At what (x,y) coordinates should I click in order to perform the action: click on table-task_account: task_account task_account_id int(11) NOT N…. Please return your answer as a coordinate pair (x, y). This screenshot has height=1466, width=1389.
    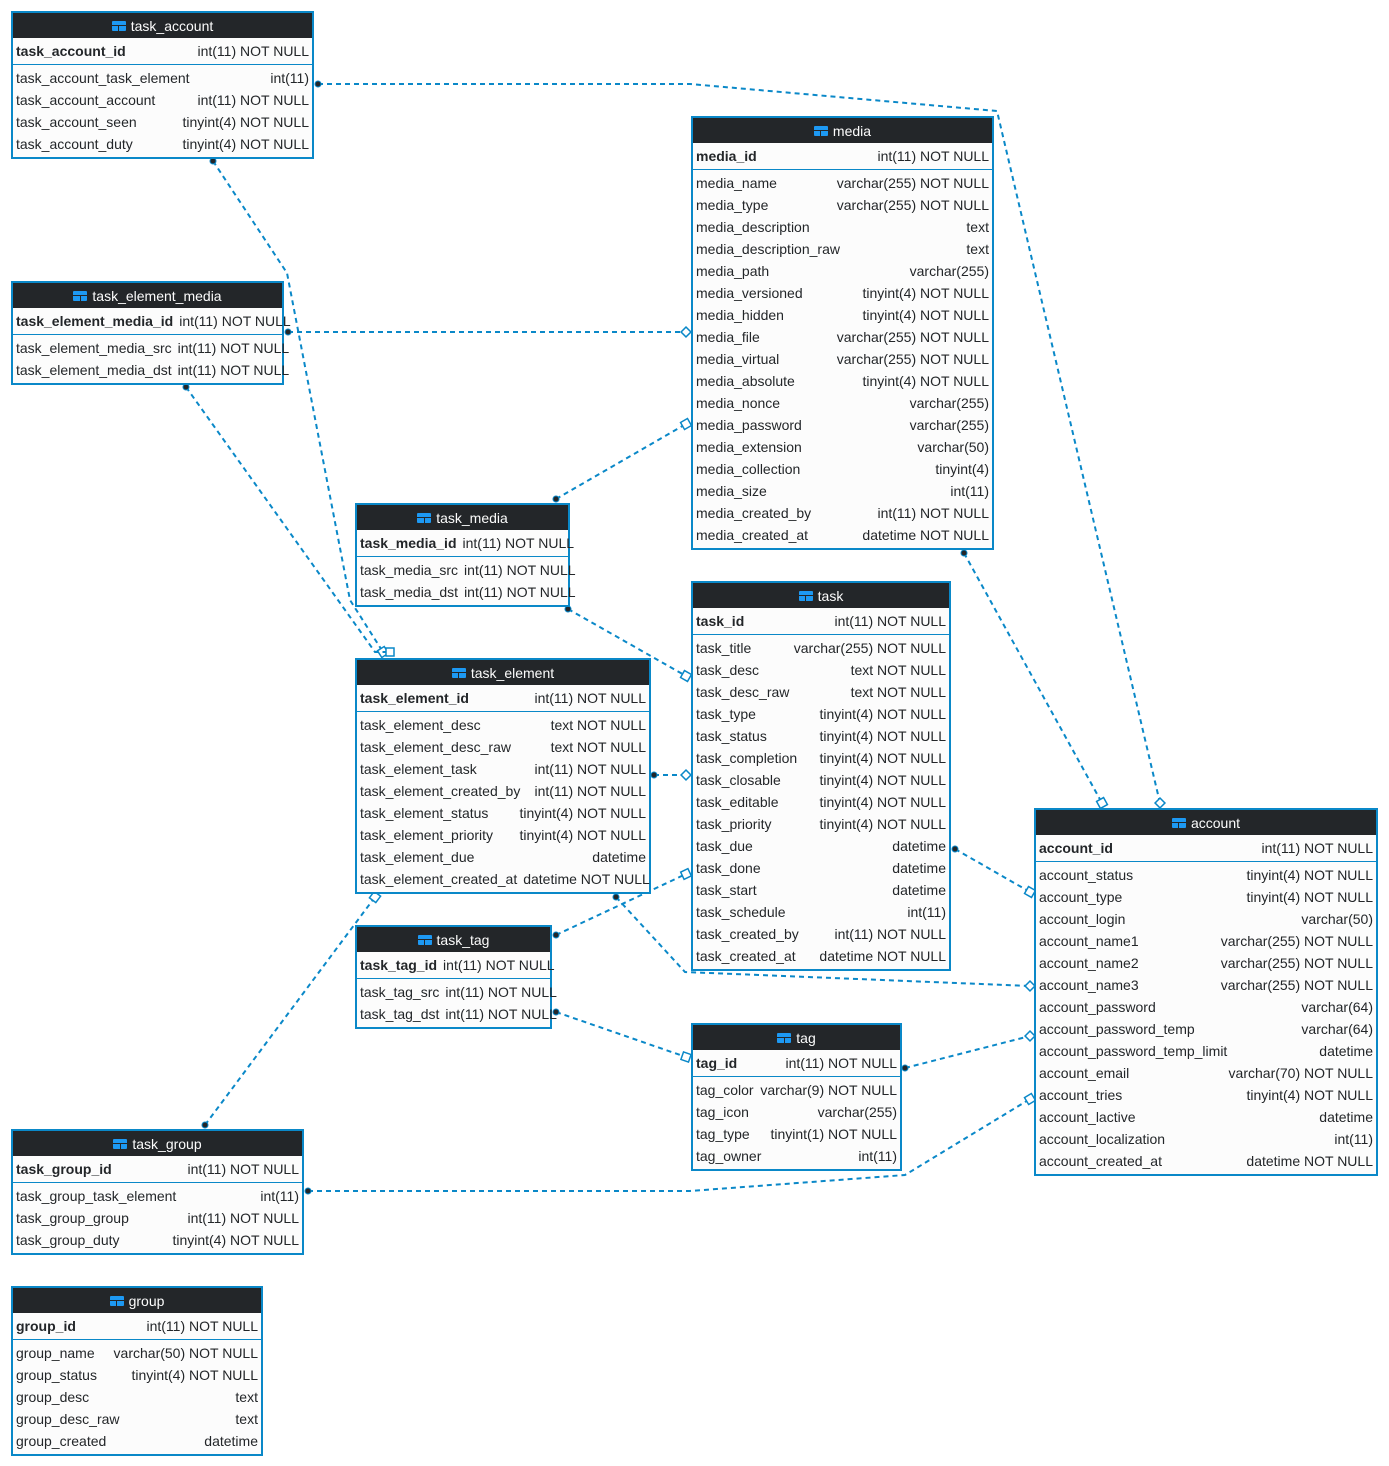
    Looking at the image, I should click on (162, 85).